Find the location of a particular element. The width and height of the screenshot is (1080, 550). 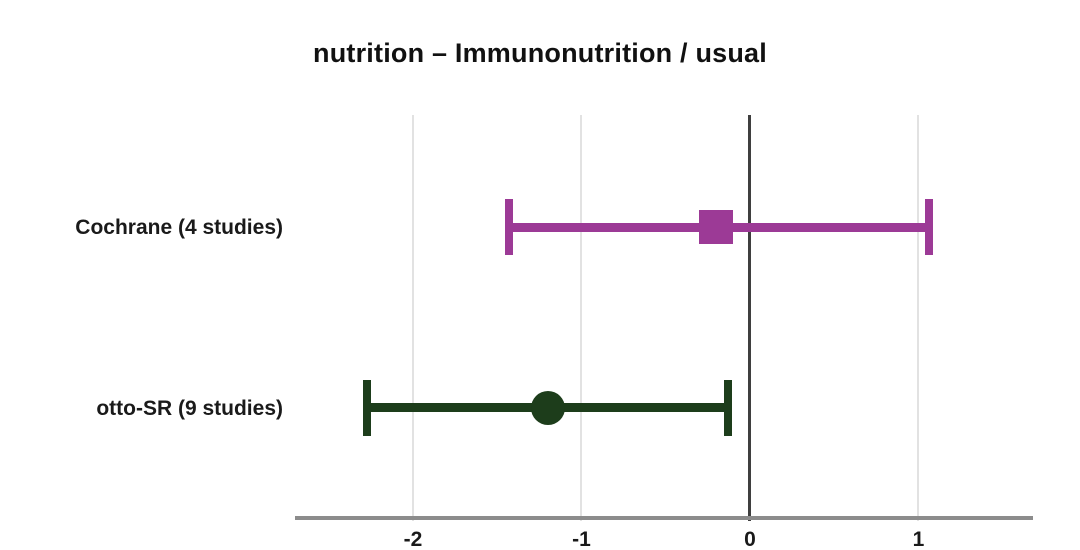

x-tick-label: -1 is located at coordinates (581, 539).